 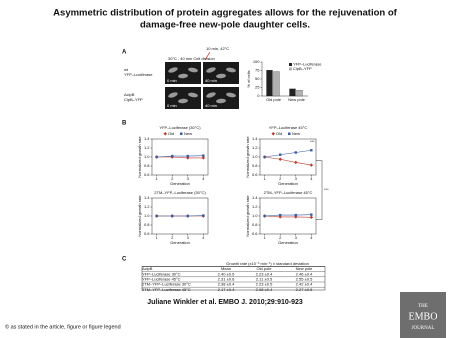 I want to click on y-tick-label: 50, so click(x=257, y=78).